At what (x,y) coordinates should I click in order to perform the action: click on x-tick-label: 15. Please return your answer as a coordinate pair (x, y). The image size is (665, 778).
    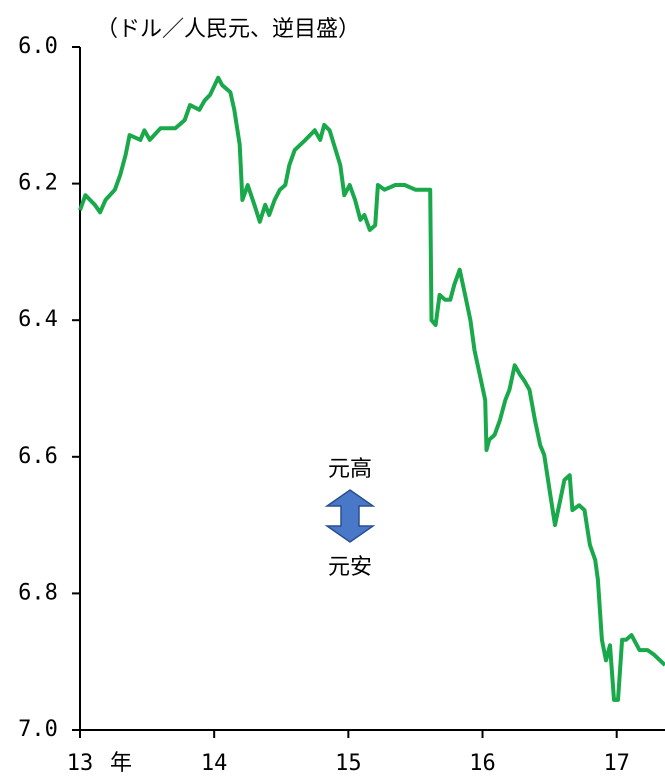
    Looking at the image, I should click on (348, 763).